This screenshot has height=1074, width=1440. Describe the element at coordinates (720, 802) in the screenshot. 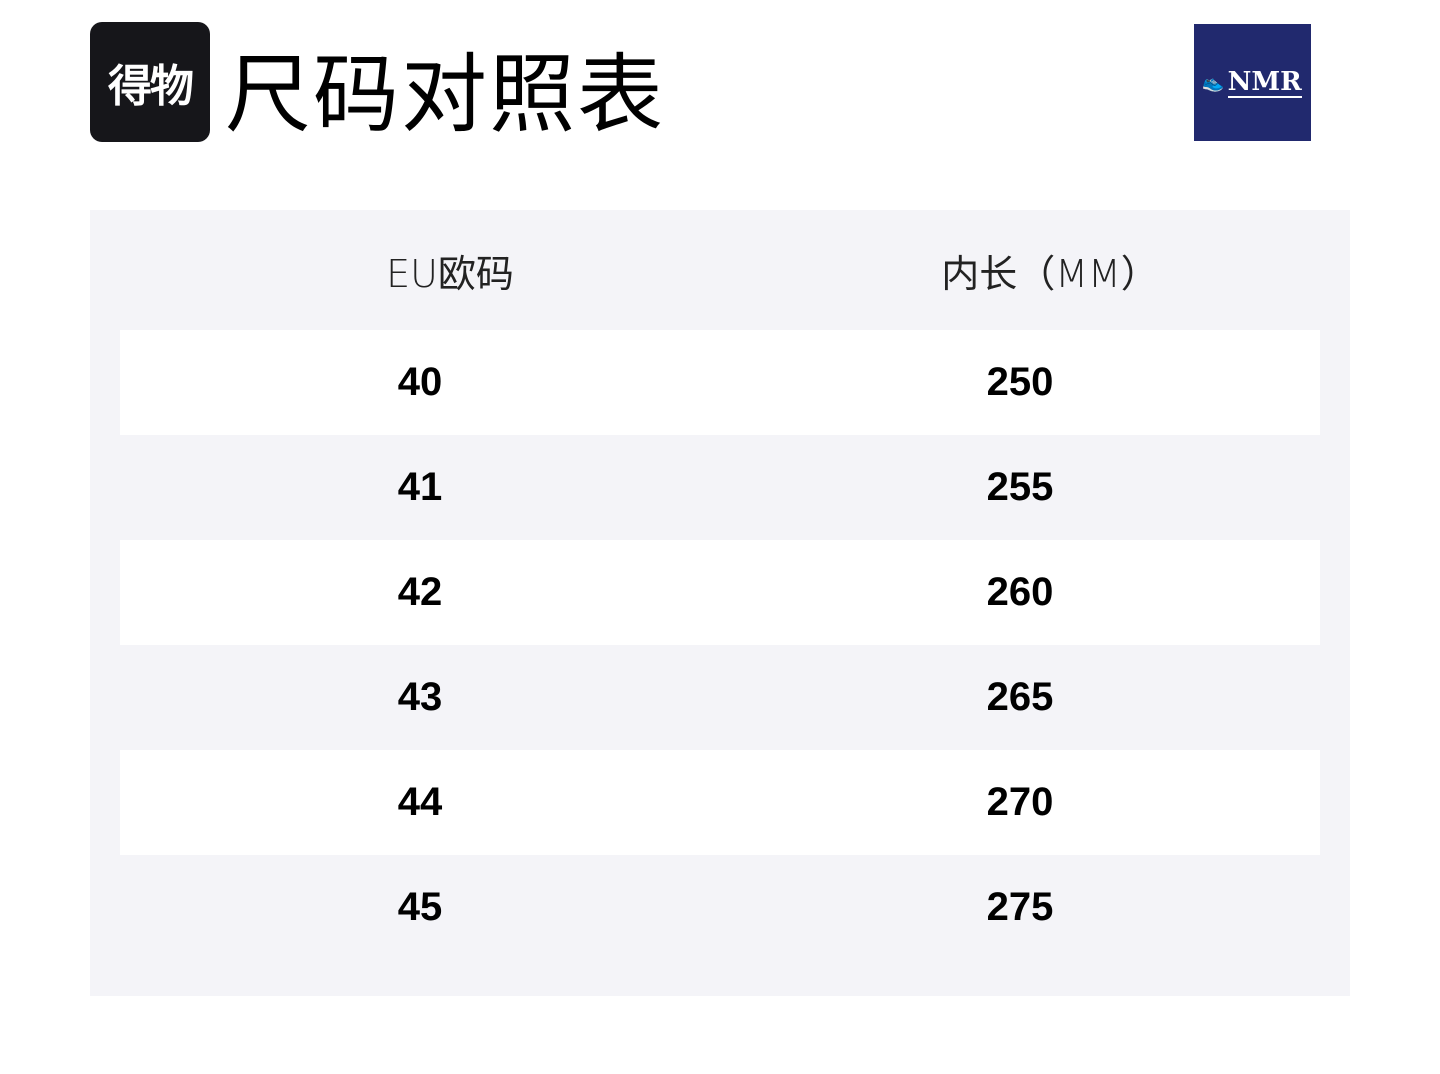

I see `table-row: 44 270` at that location.